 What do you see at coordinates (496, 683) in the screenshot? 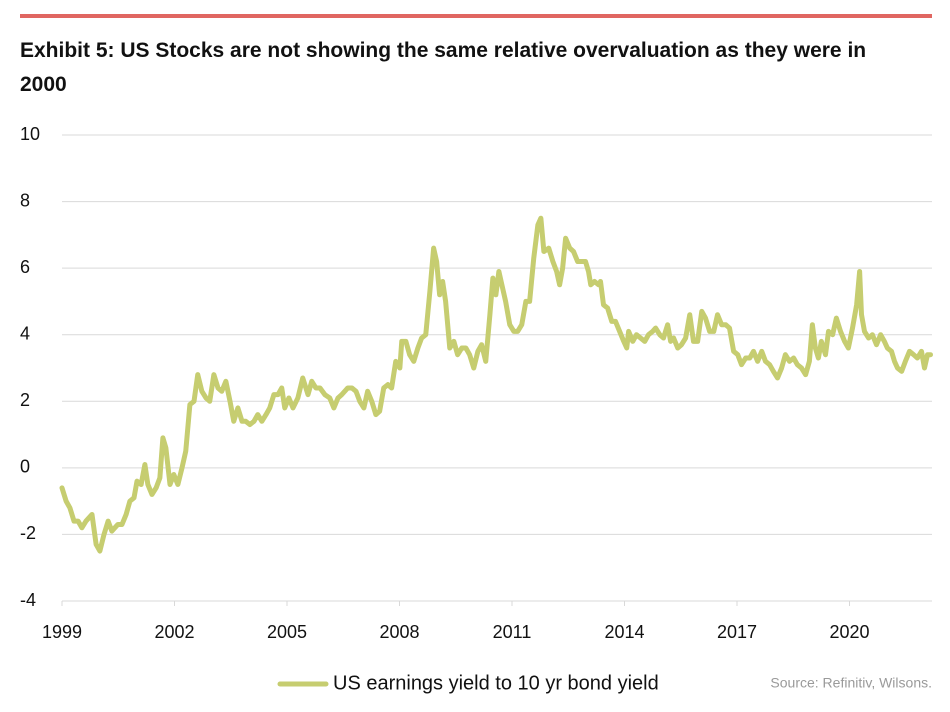
I see `legend-label: US earnings yield to 10 yr bond yield` at bounding box center [496, 683].